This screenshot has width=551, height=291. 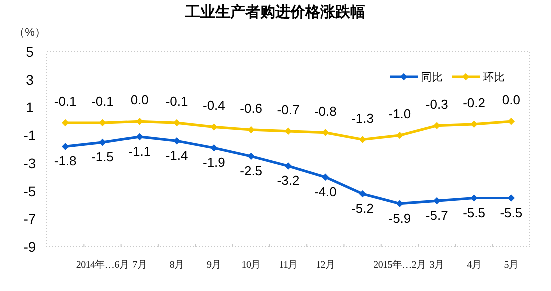 What do you see at coordinates (30, 219) in the screenshot?
I see `y-tick-label: -7` at bounding box center [30, 219].